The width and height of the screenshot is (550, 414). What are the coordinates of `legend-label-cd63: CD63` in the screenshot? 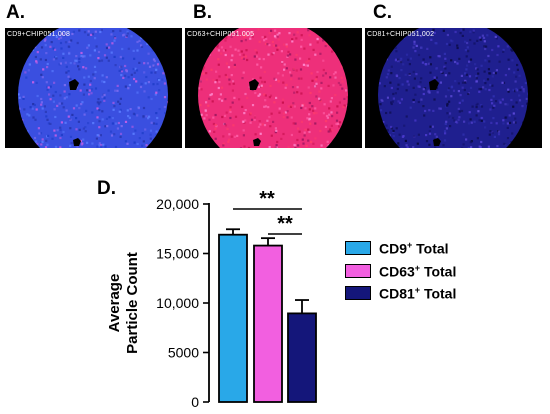 It's located at (397, 271).